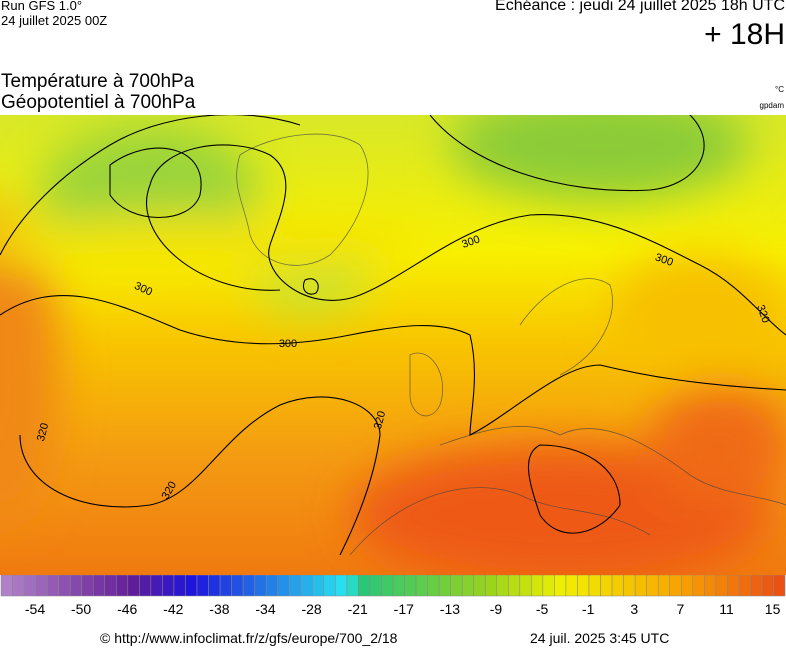 This screenshot has width=786, height=648. What do you see at coordinates (773, 609) in the screenshot?
I see `scale-label: 15` at bounding box center [773, 609].